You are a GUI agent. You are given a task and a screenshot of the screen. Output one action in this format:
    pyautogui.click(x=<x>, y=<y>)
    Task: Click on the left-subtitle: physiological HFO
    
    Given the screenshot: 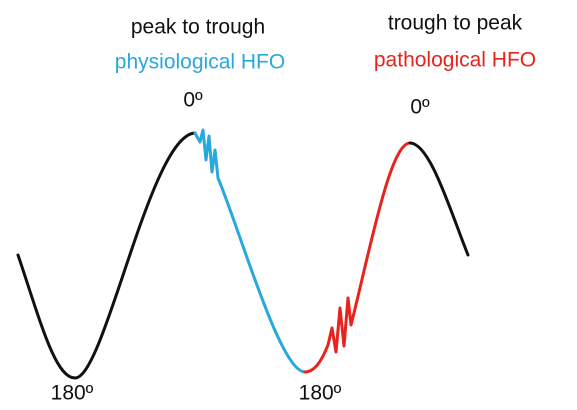 What is the action you would take?
    pyautogui.click(x=200, y=62)
    